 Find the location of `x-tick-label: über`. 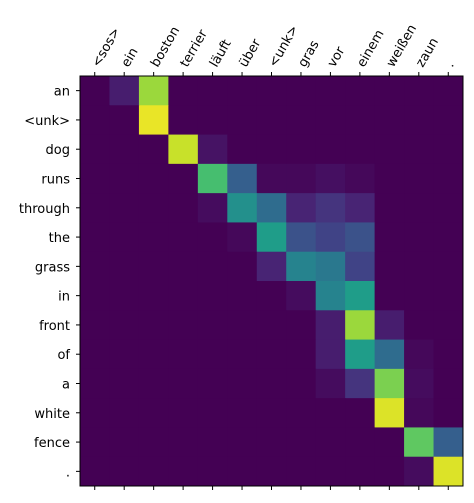

x-tick-label: über is located at coordinates (251, 53).